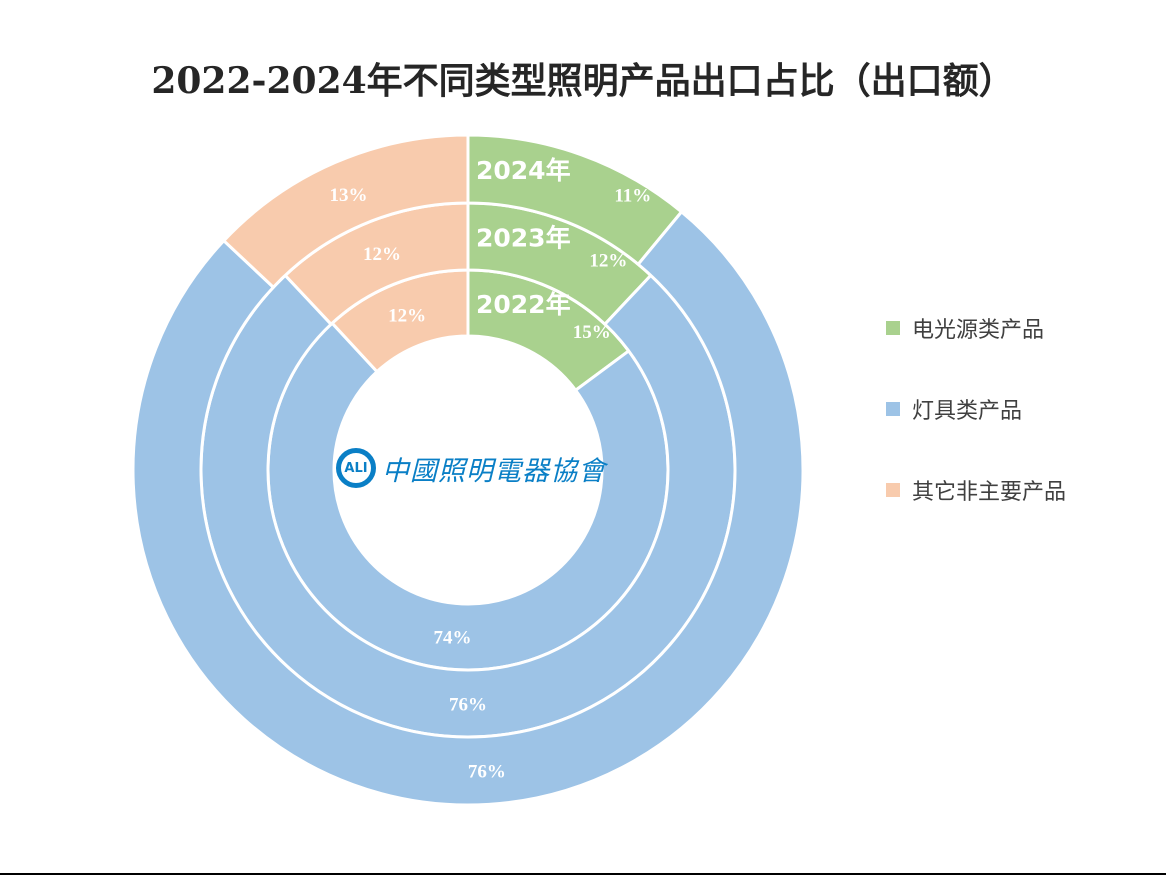  What do you see at coordinates (592, 332) in the screenshot?
I see `data-label: 15%` at bounding box center [592, 332].